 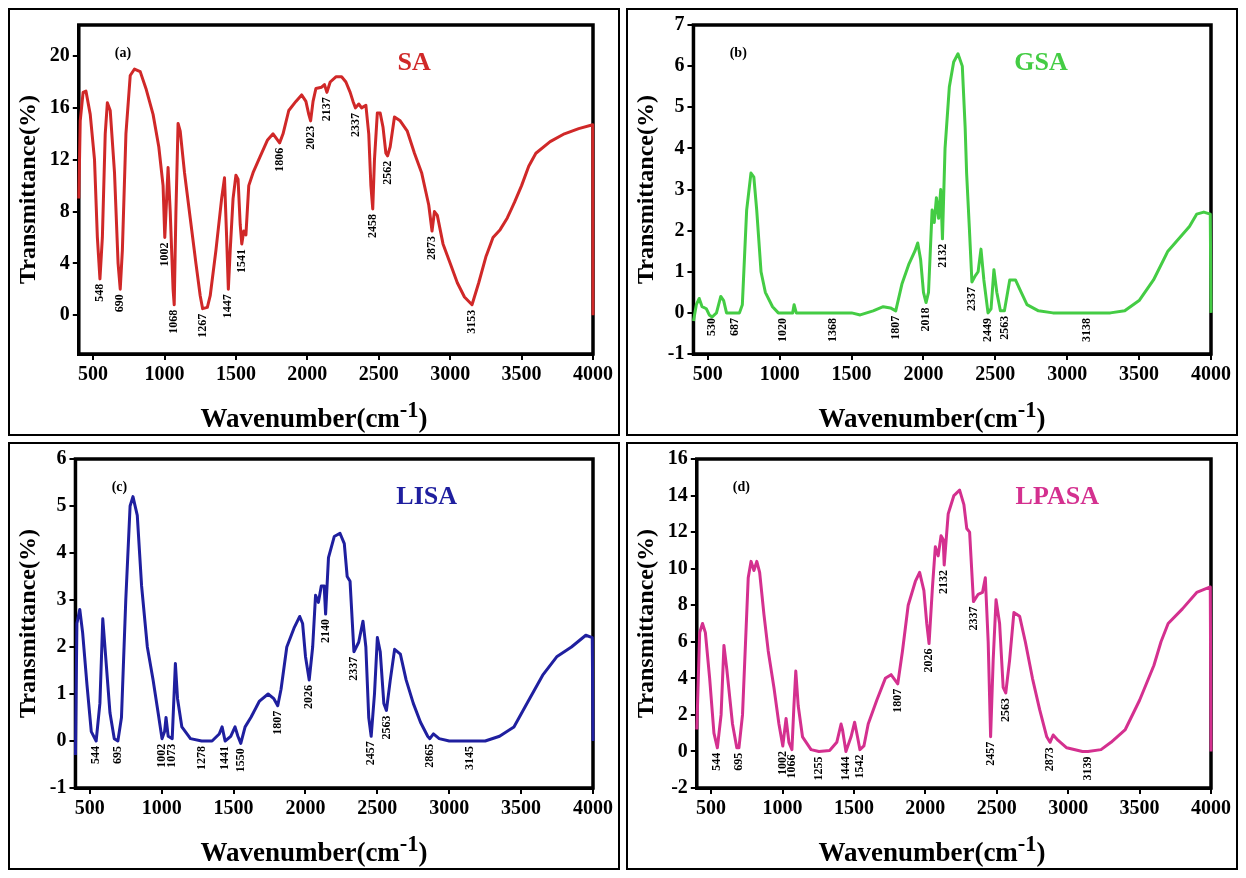 What do you see at coordinates (859, 766) in the screenshot?
I see `annotation: 1542` at bounding box center [859, 766].